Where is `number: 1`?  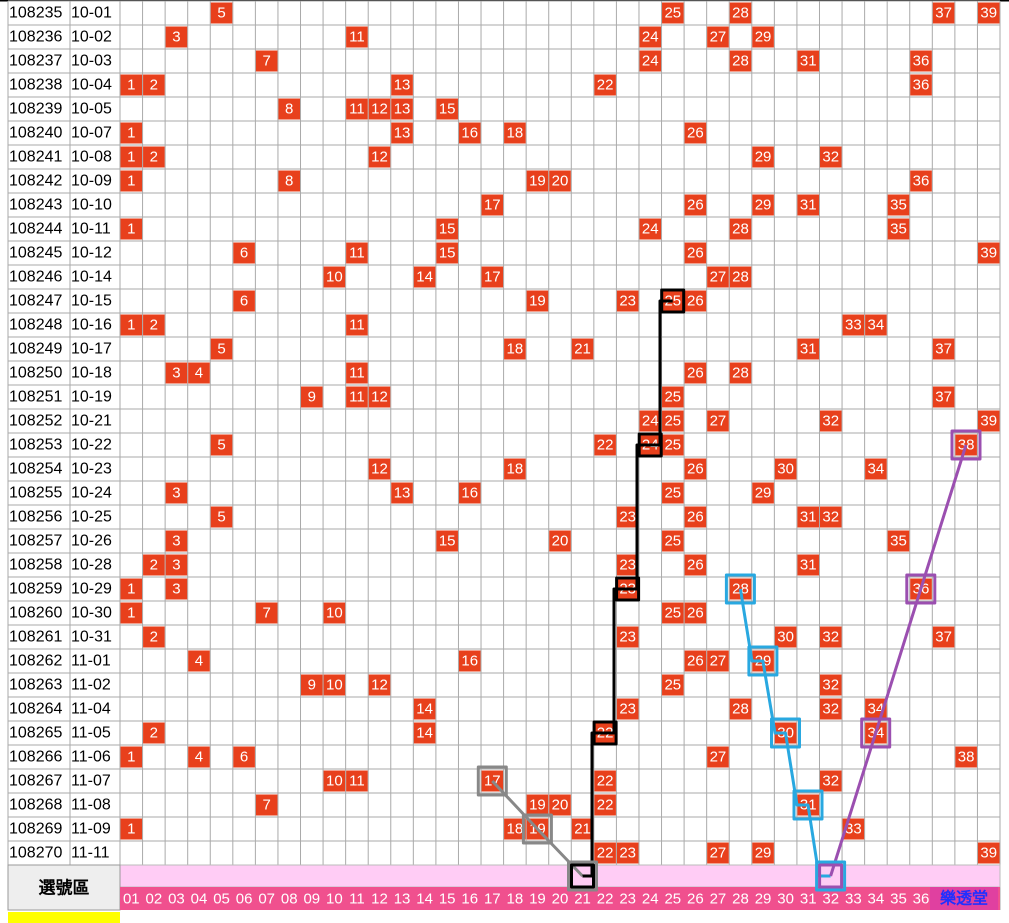 number: 1 is located at coordinates (131, 589).